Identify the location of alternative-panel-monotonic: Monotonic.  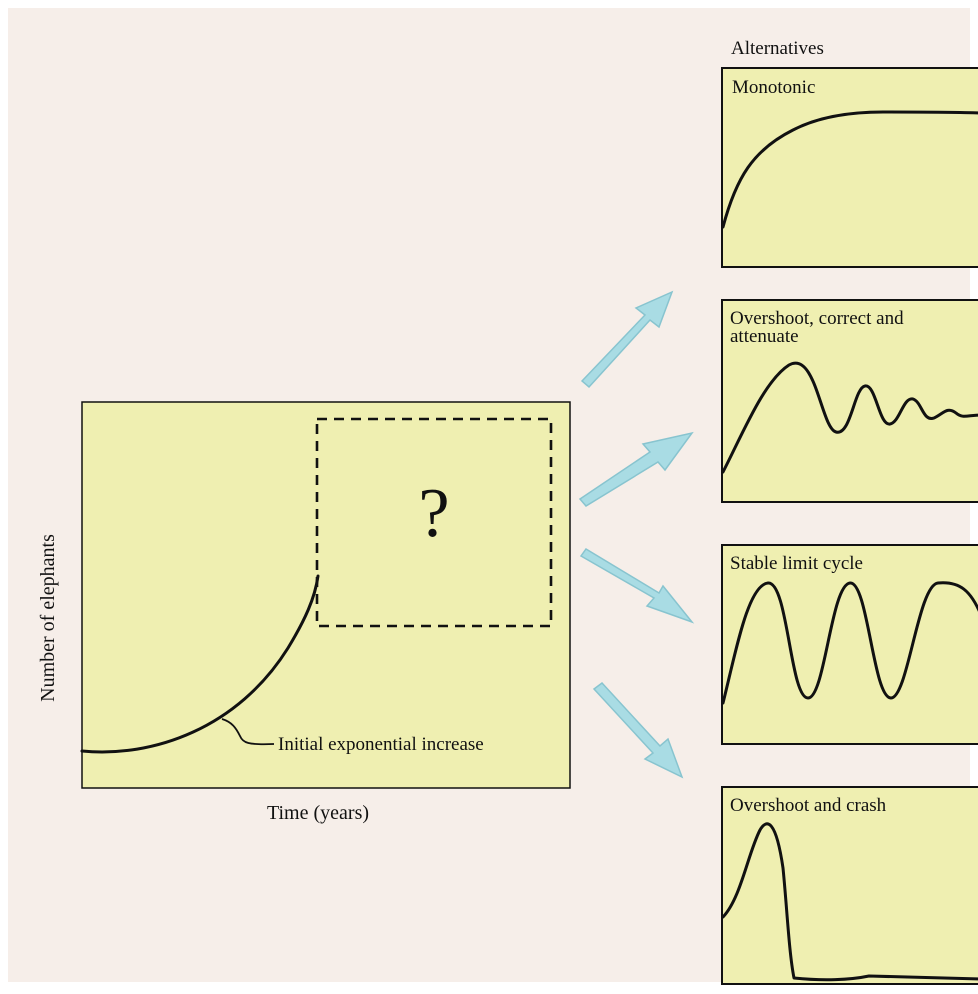
(849, 167).